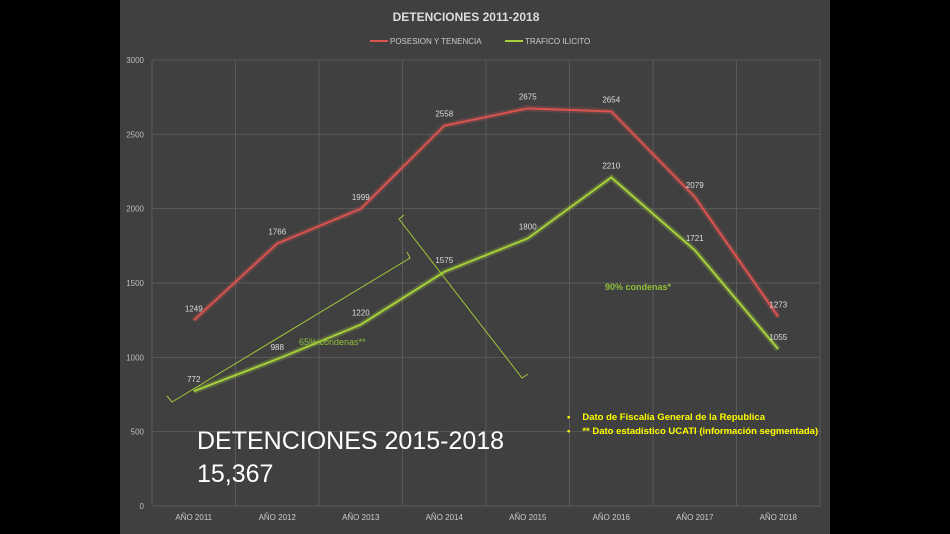 Image resolution: width=950 pixels, height=534 pixels. What do you see at coordinates (445, 517) in the screenshot?
I see `x-tick-label: AÑO 2014` at bounding box center [445, 517].